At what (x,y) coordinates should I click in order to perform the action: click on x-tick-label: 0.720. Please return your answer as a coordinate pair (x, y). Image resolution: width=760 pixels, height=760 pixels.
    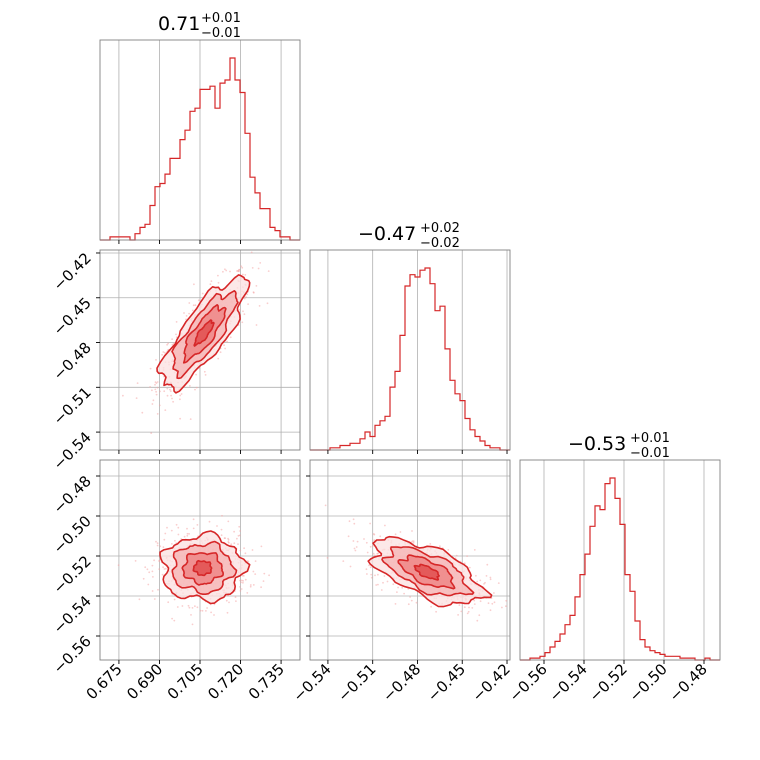
    Looking at the image, I should click on (225, 681).